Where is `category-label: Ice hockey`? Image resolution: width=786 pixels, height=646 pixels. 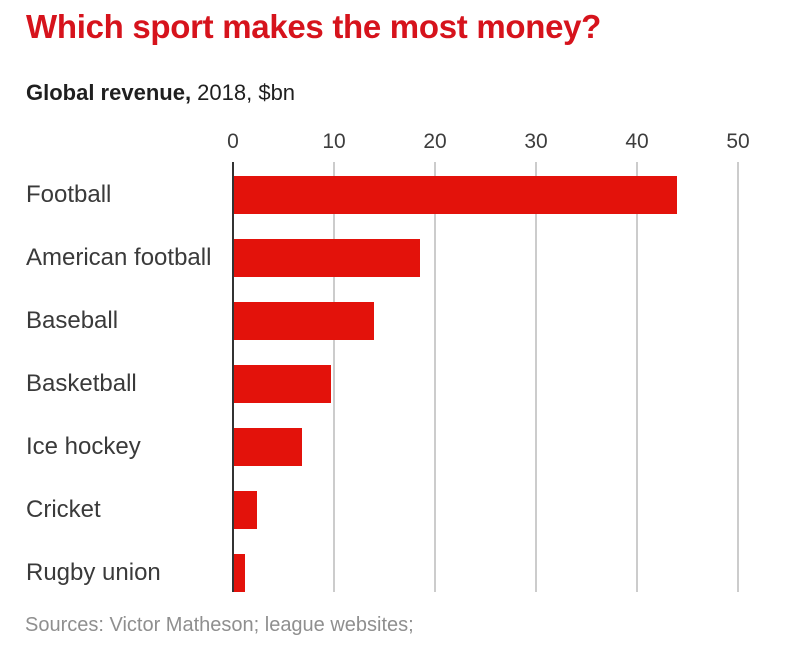 category-label: Ice hockey is located at coordinates (83, 446).